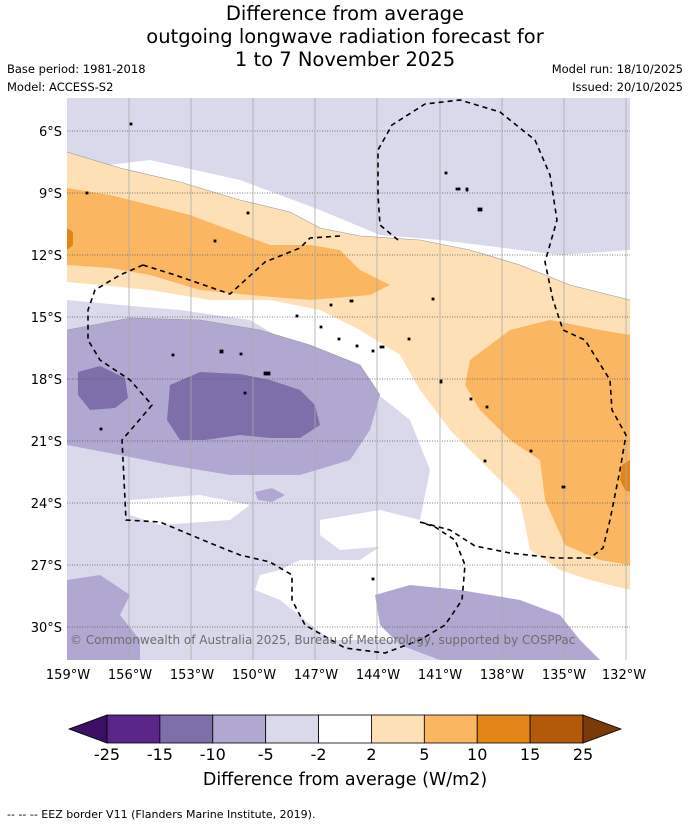  What do you see at coordinates (345, 59) in the screenshot?
I see `title-line-3: 1 to 7 November 2025` at bounding box center [345, 59].